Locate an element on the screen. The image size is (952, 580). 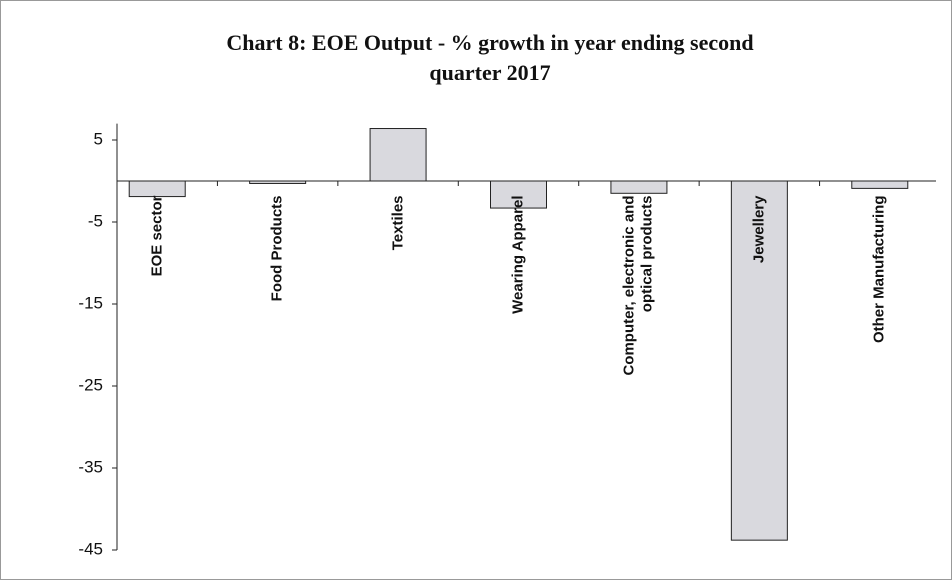
x-tick-label: Other Manufacturing is located at coordinates (879, 269).